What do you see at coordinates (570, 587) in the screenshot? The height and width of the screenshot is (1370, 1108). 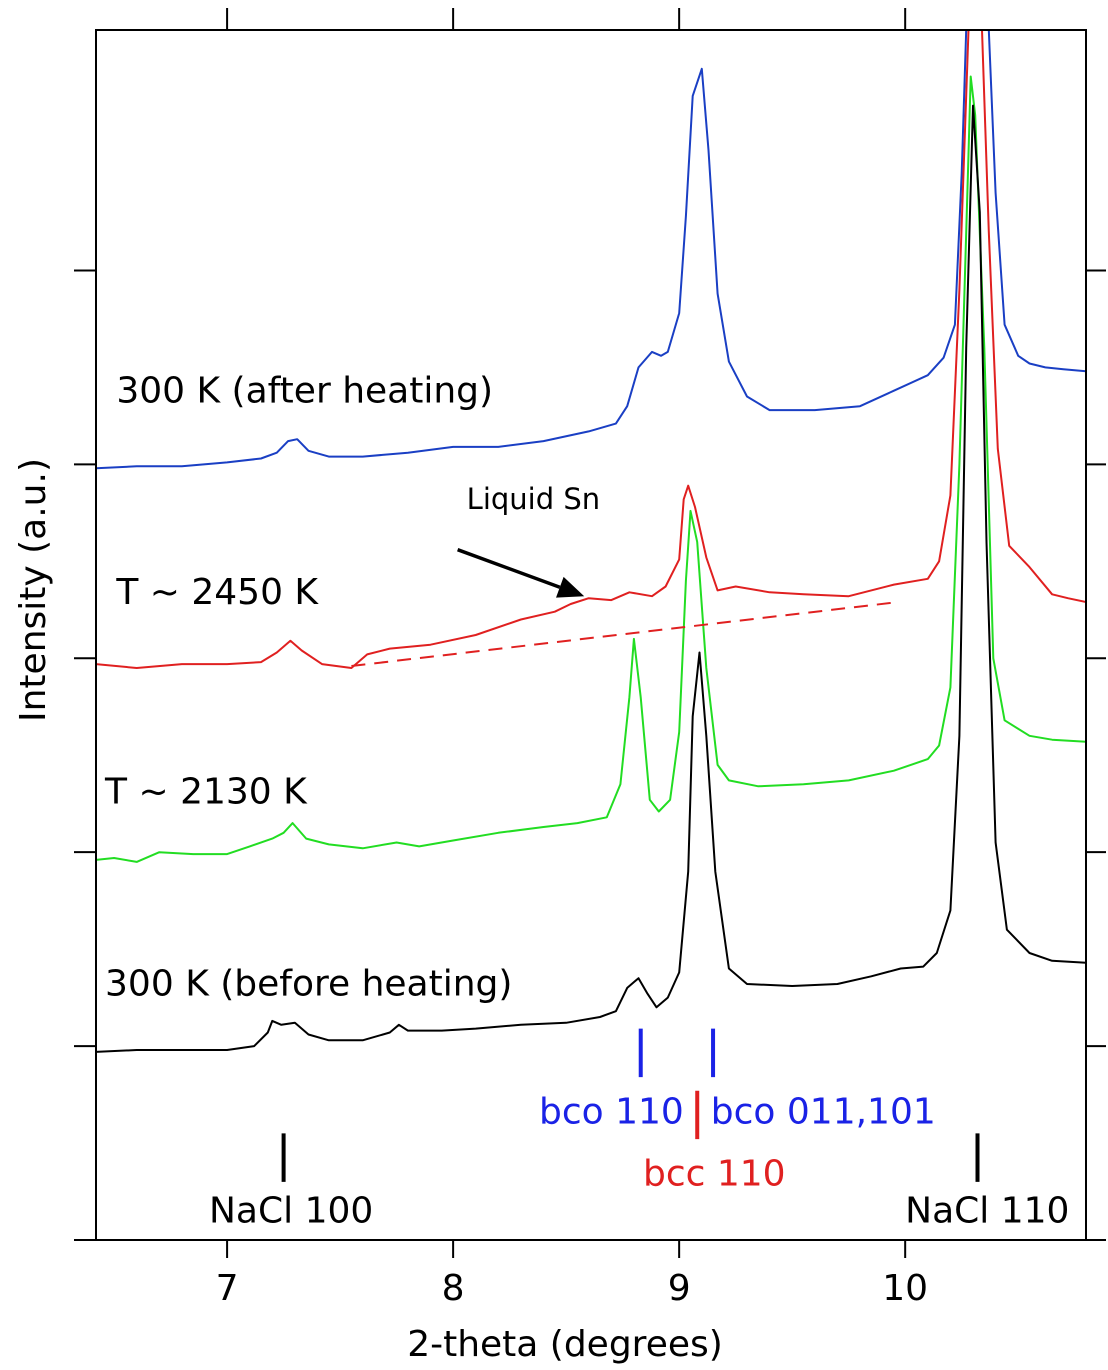 I see `liquid-sn-arrow-head` at bounding box center [570, 587].